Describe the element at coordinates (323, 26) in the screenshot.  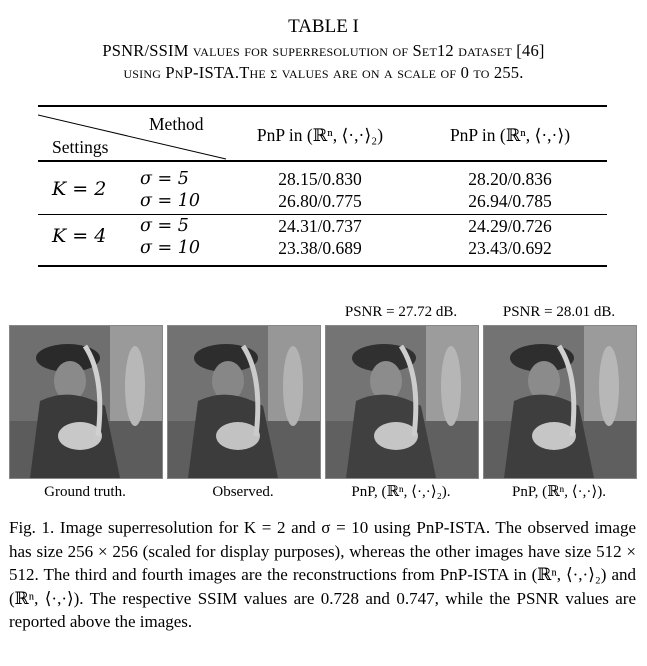
I see `table-label: TABLE I` at that location.